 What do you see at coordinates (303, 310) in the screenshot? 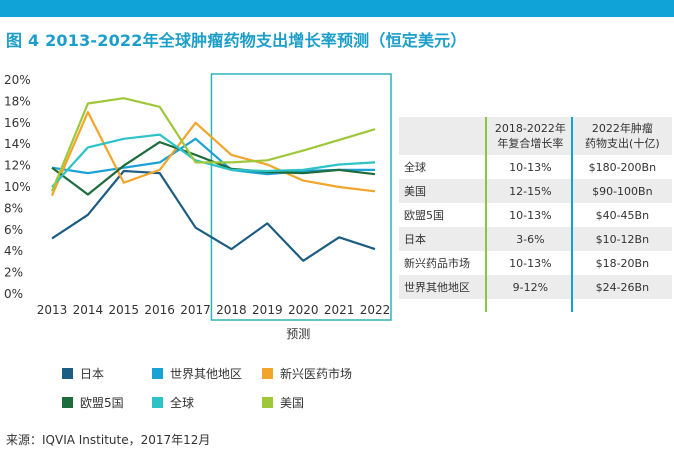
I see `x-tick-label: 2020` at bounding box center [303, 310].